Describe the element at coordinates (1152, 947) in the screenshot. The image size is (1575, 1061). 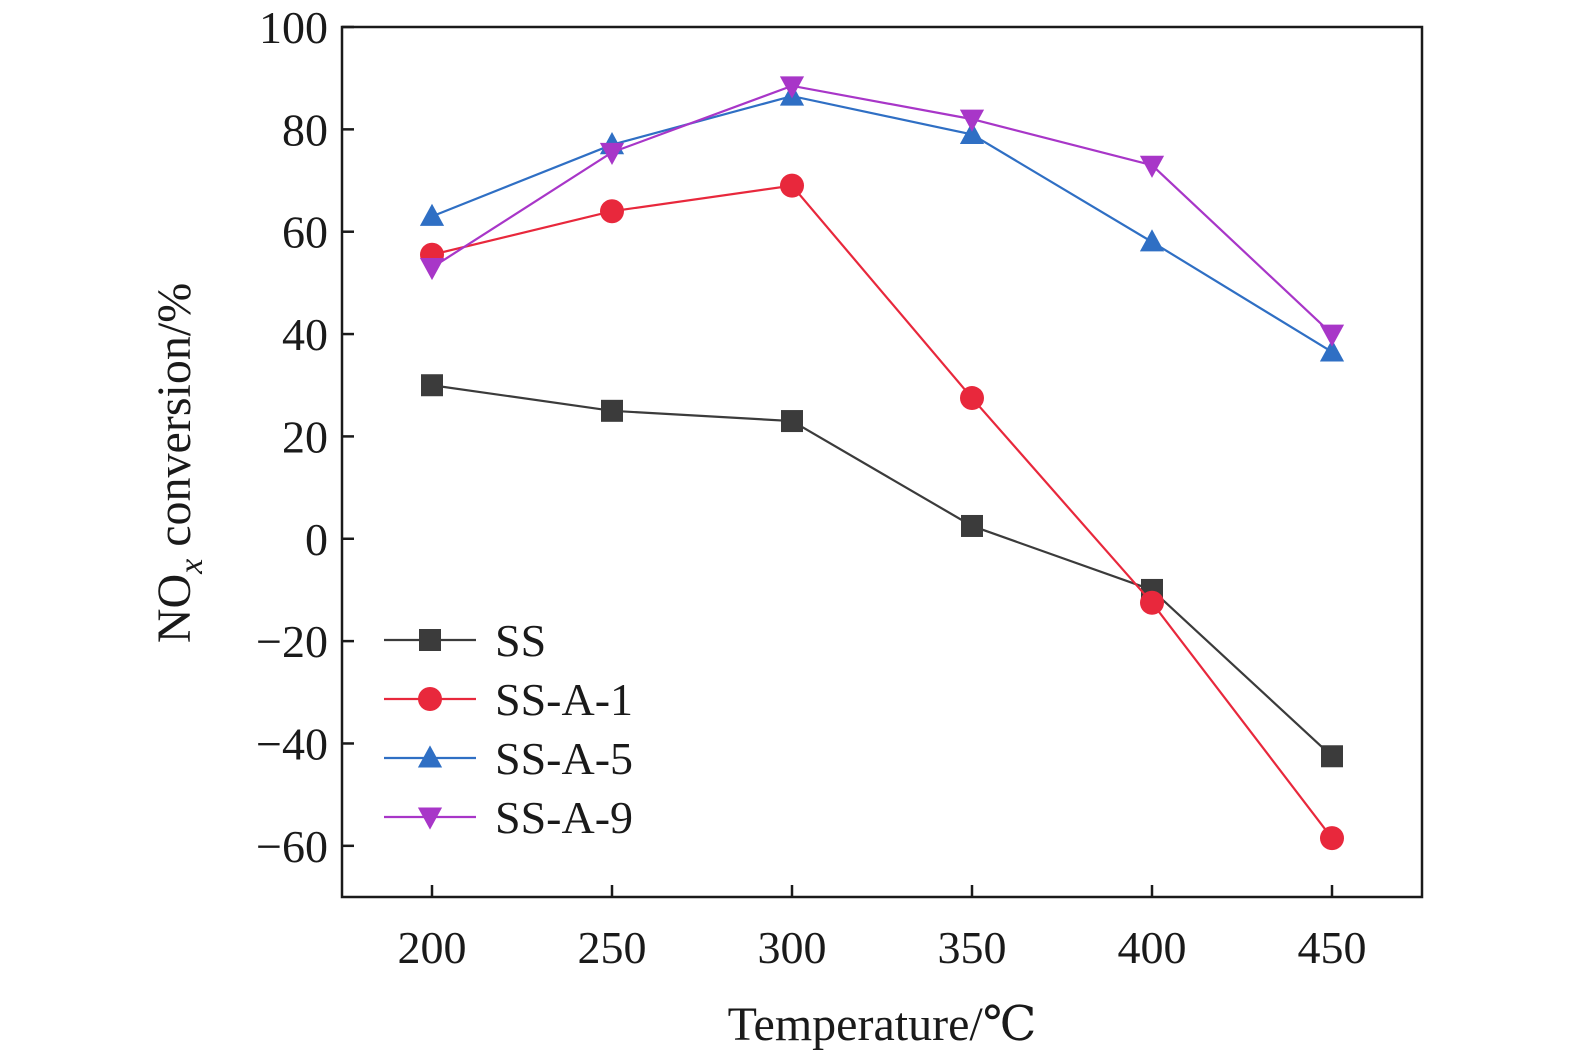
I see `x-tick-label: 400` at that location.